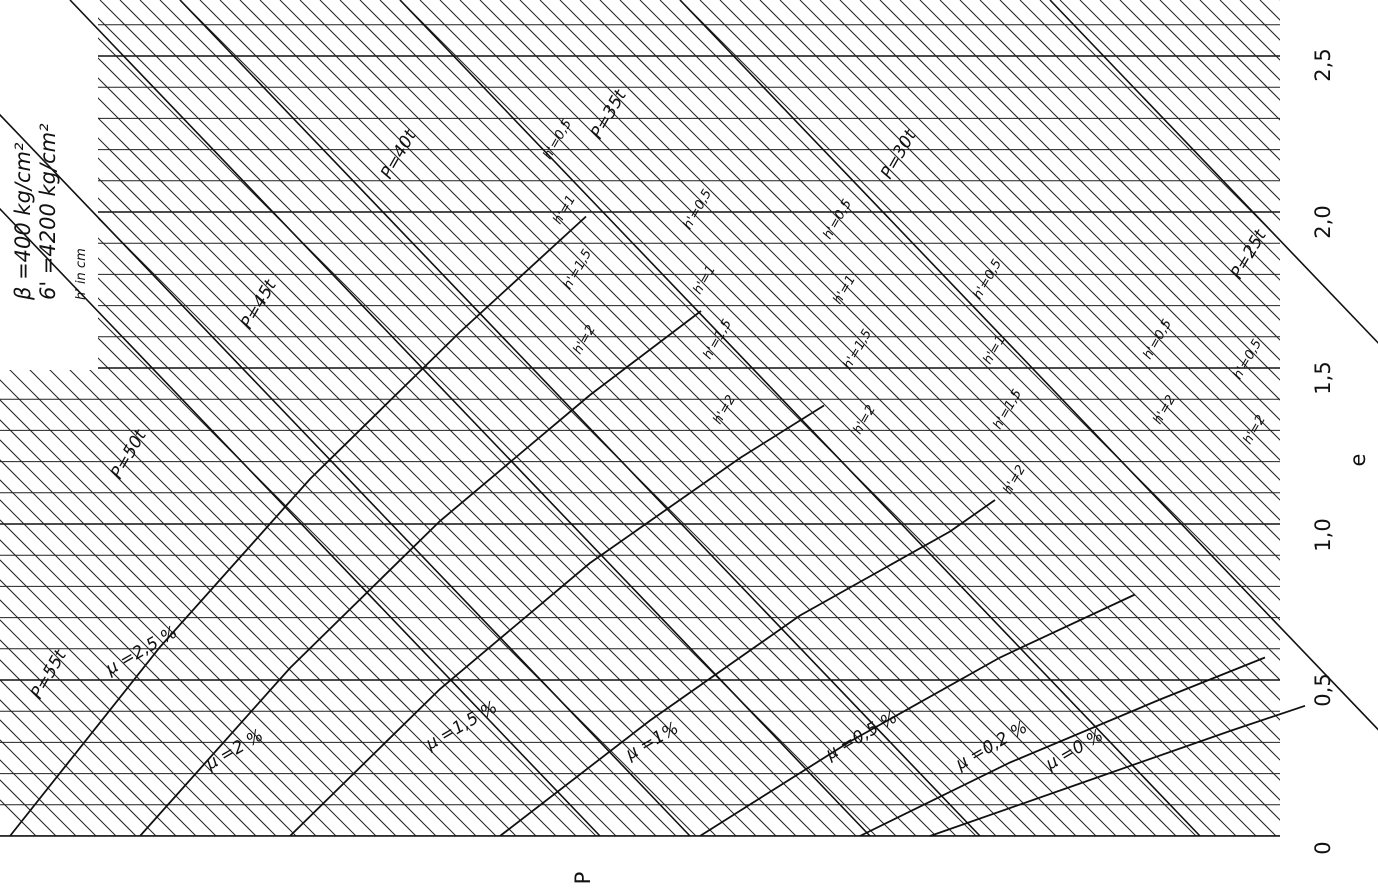 This screenshot has width=1378, height=888. Describe the element at coordinates (991, 745) in the screenshot. I see `series-label: μ =0,2 %` at that location.